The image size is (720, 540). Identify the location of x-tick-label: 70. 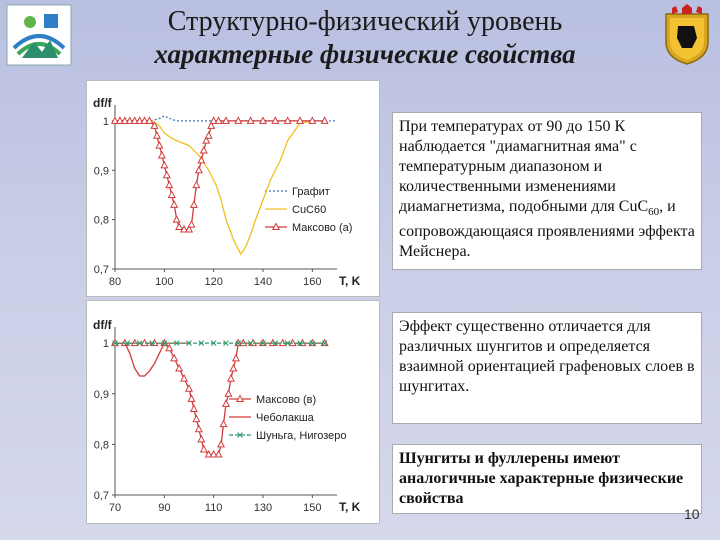
(115, 508).